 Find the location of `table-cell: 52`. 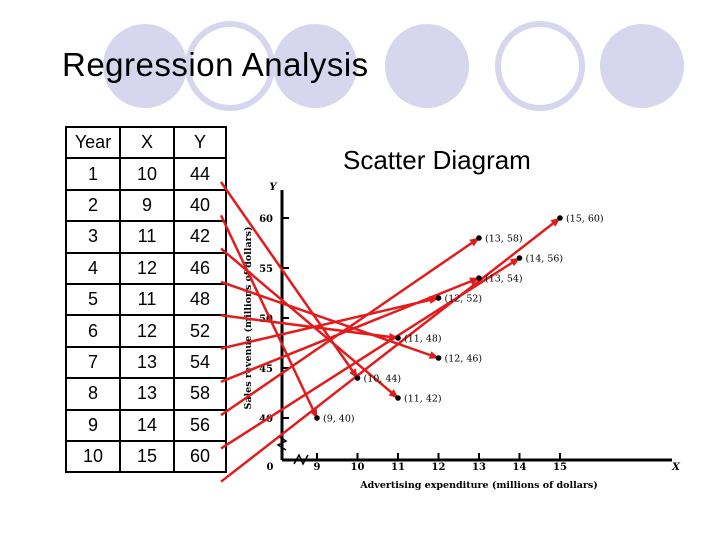

table-cell: 52 is located at coordinates (200, 331).